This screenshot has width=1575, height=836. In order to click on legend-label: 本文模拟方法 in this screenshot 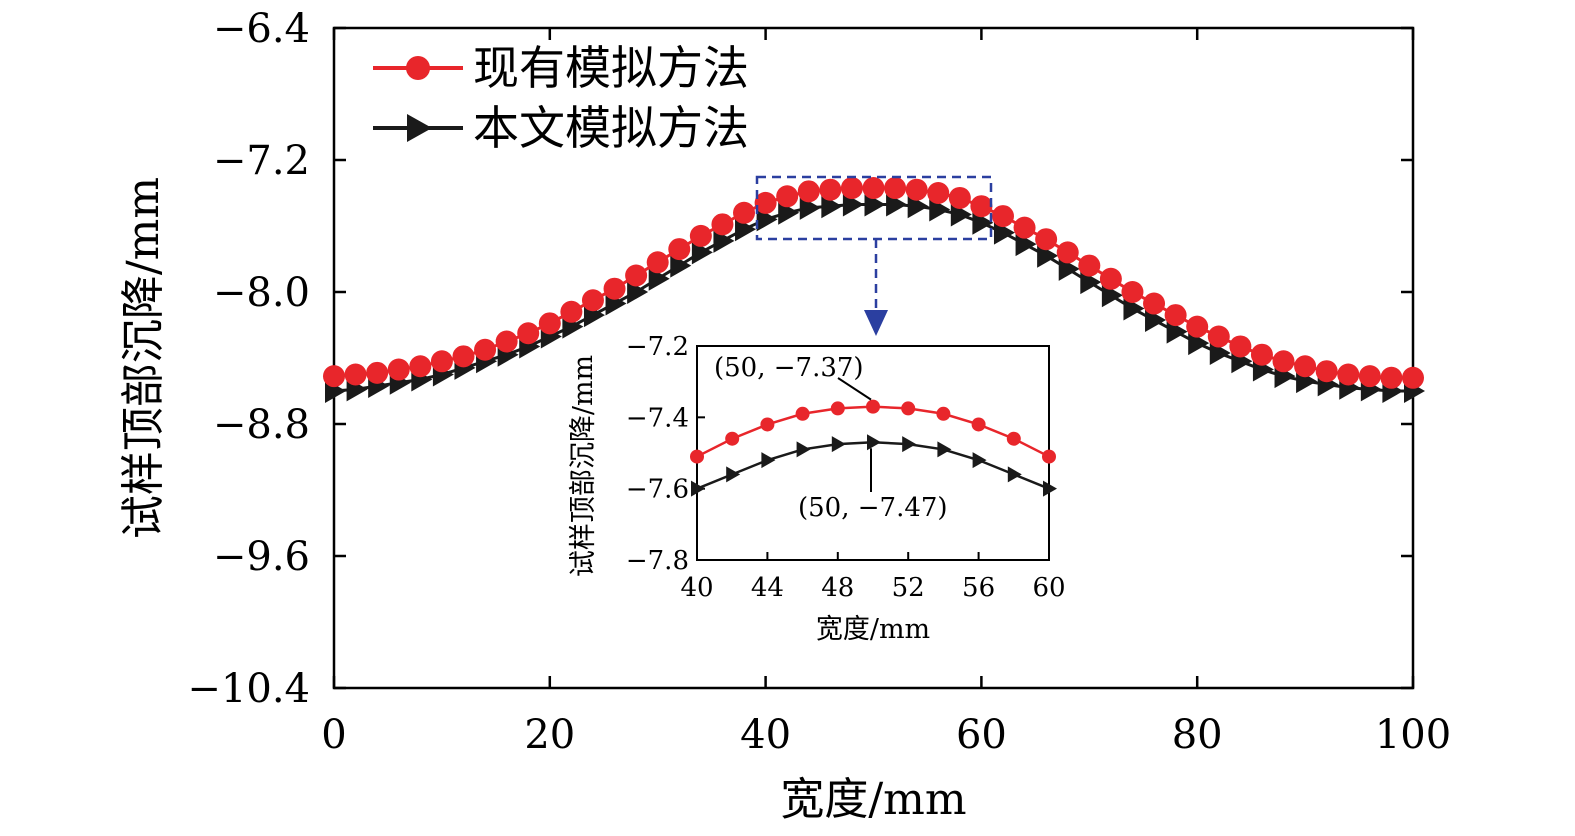, I will do `click(611, 128)`.